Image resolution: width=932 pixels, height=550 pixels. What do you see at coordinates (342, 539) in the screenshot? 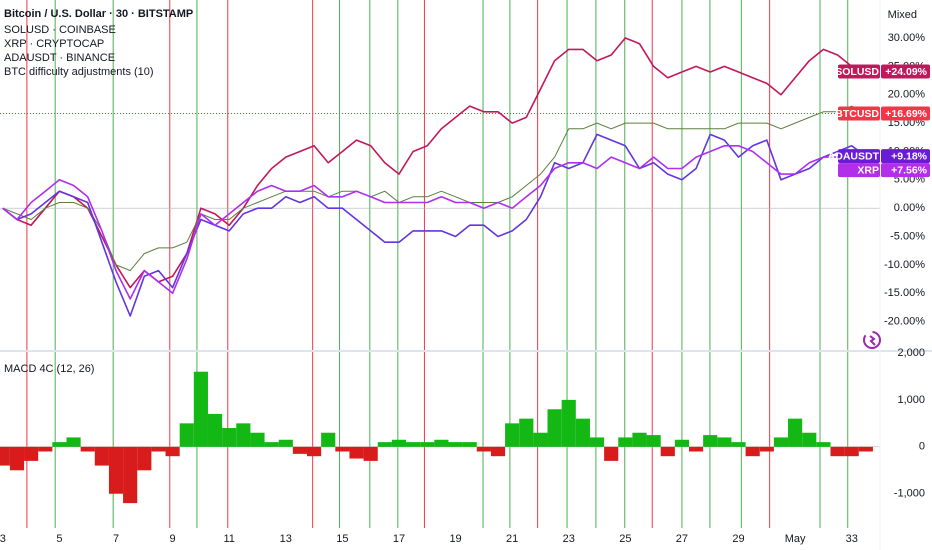
I see `x-tick-label: 15` at bounding box center [342, 539].